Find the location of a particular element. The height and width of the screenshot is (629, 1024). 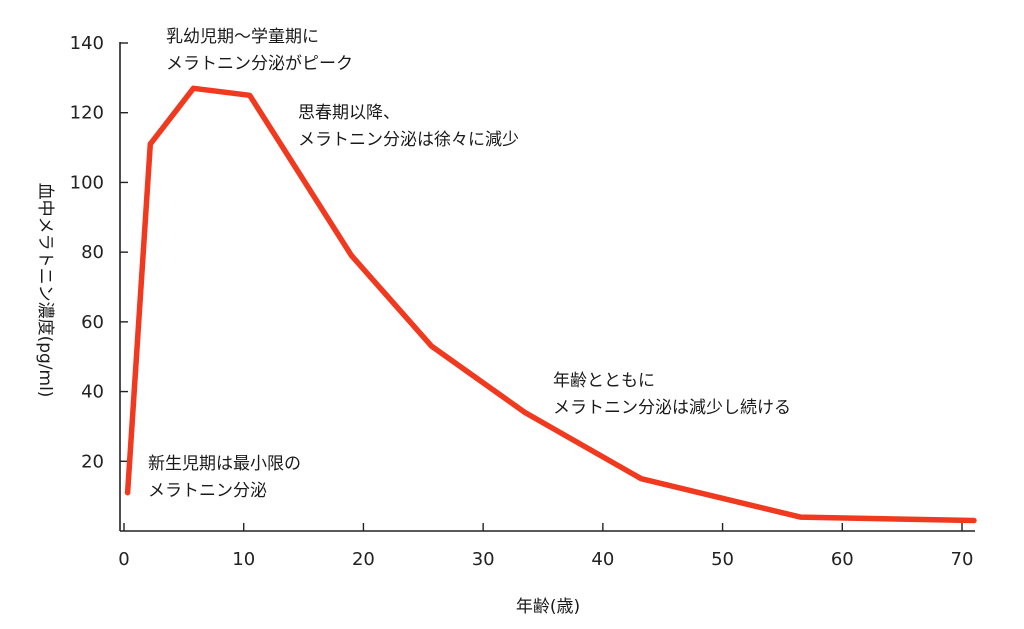

annotation-line: メラトニン分泌は減少し続ける is located at coordinates (672, 408).